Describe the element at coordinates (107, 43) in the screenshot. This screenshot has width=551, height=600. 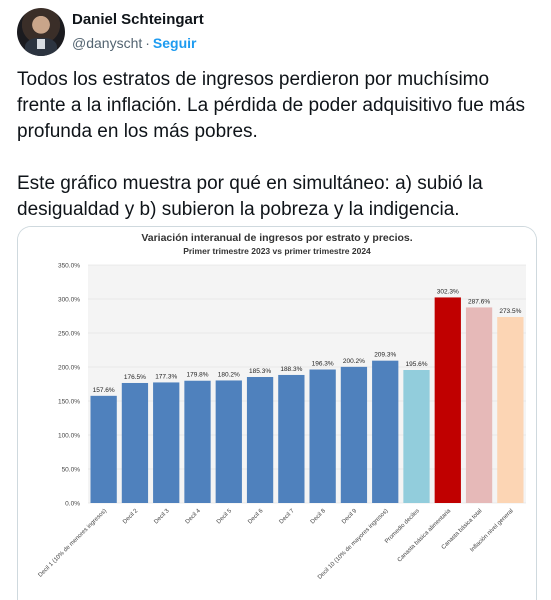
I see `author-handle: @danyscht` at that location.